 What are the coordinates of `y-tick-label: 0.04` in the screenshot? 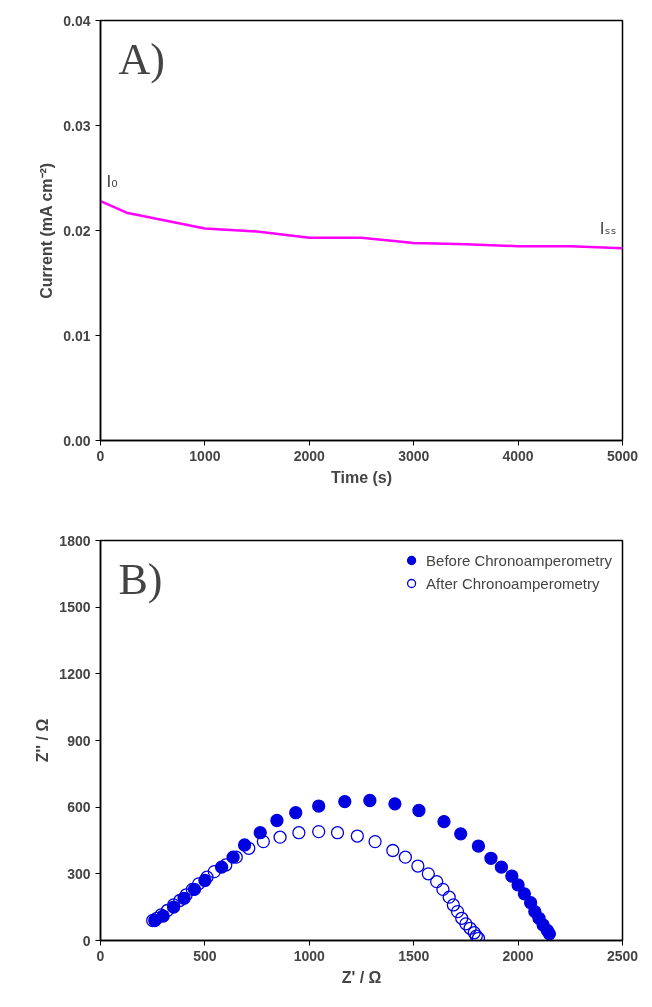 It's located at (77, 20).